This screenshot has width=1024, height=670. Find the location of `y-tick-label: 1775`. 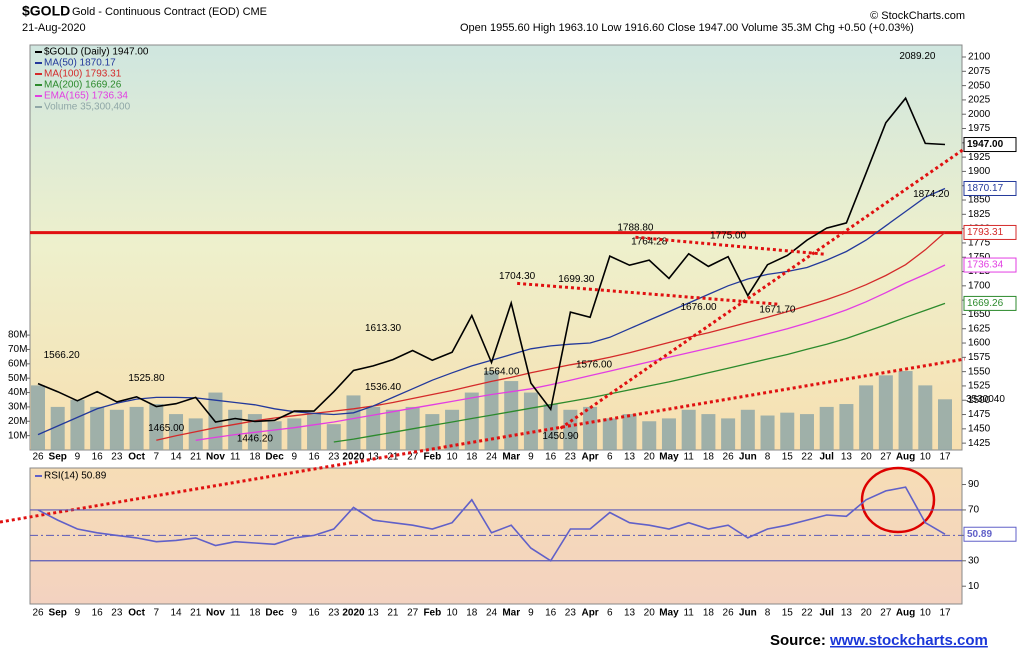

y-tick-label: 1775 is located at coordinates (979, 243).